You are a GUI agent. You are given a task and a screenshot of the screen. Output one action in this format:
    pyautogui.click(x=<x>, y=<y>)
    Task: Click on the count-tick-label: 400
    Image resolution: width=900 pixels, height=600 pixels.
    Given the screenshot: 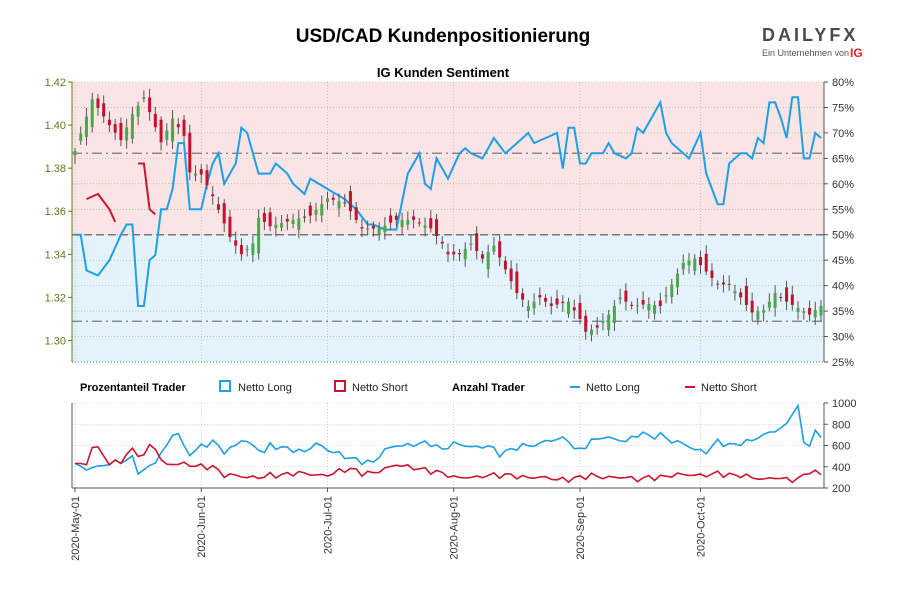 What is the action you would take?
    pyautogui.click(x=841, y=468)
    